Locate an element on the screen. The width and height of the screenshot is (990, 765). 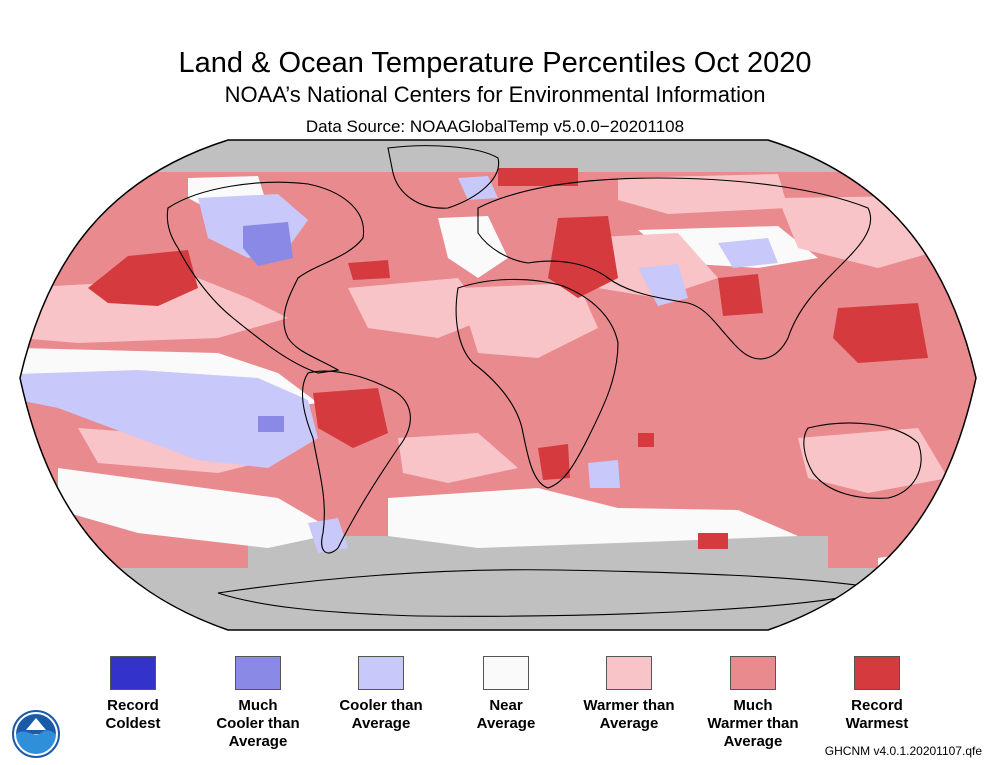
near-average-south-pacific is located at coordinates (198, 508).